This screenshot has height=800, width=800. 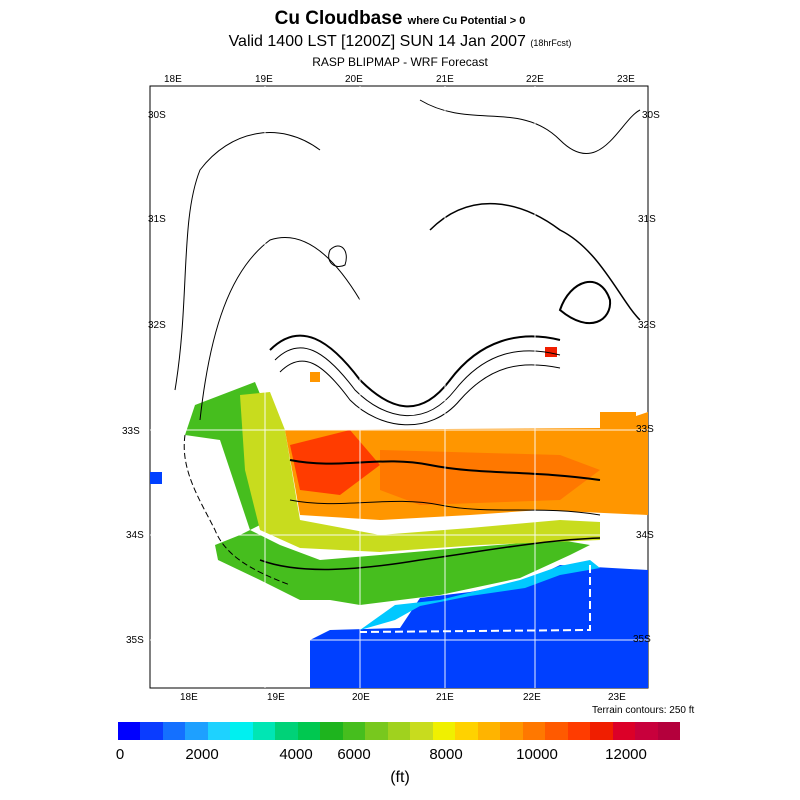 I want to click on title-main-sub: where Cu Potential > 0, so click(x=466, y=21).